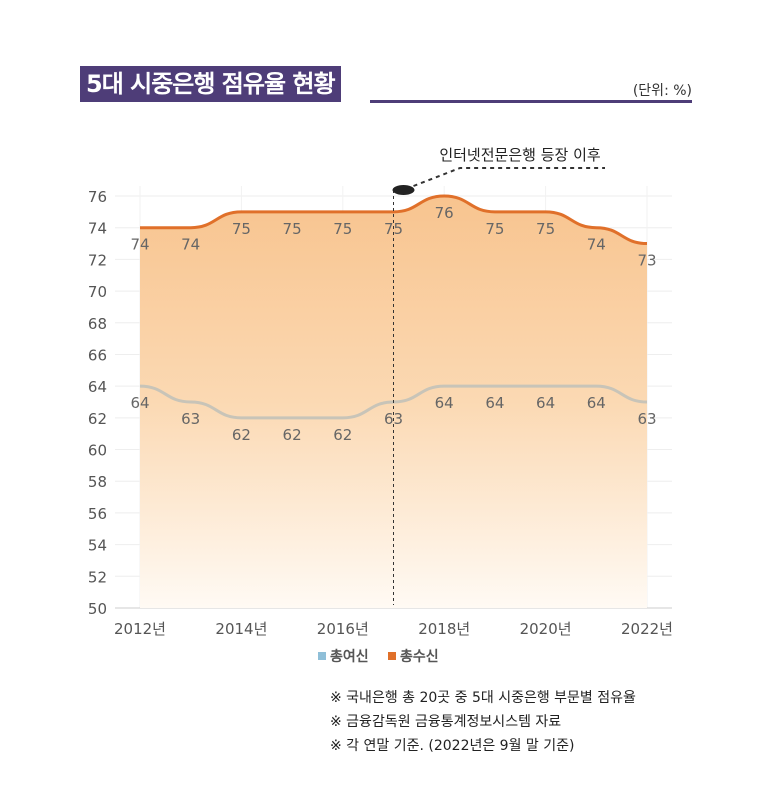  Describe the element at coordinates (140, 629) in the screenshot. I see `x-tick-label: 2012년` at that location.